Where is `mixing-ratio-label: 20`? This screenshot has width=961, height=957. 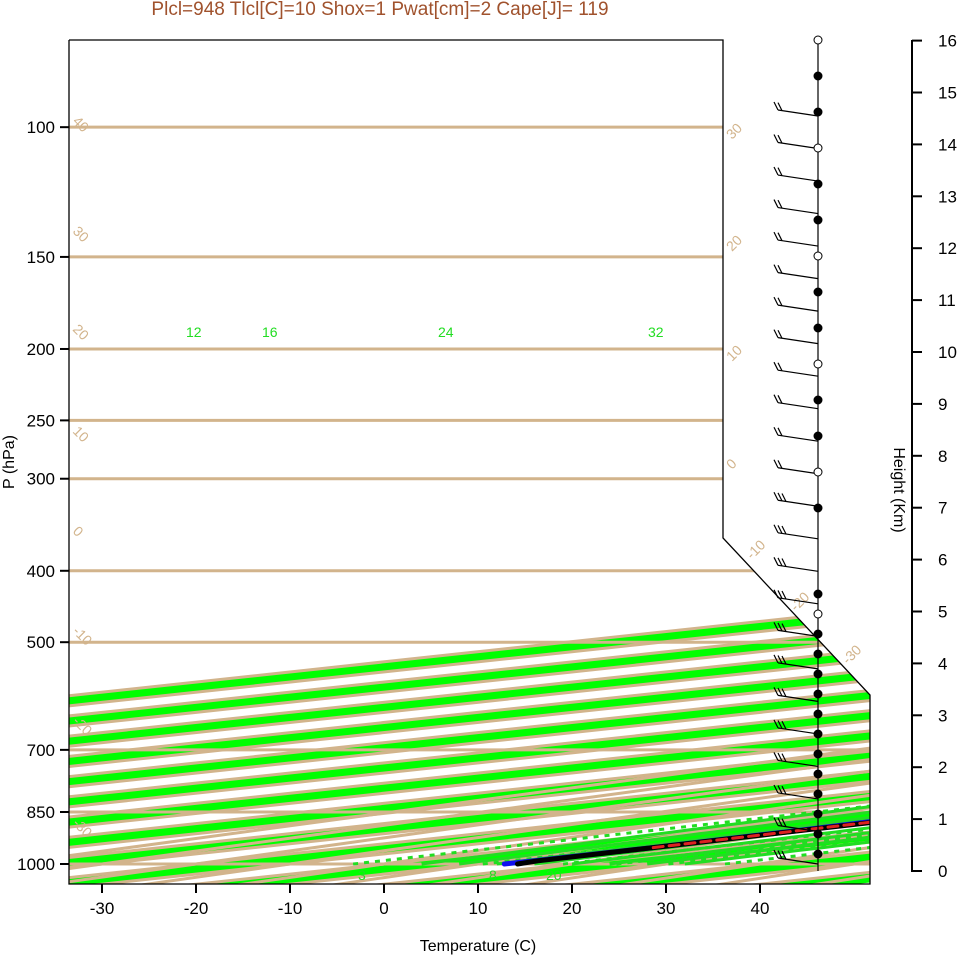
mixing-ratio-label: 20 is located at coordinates (554, 875).